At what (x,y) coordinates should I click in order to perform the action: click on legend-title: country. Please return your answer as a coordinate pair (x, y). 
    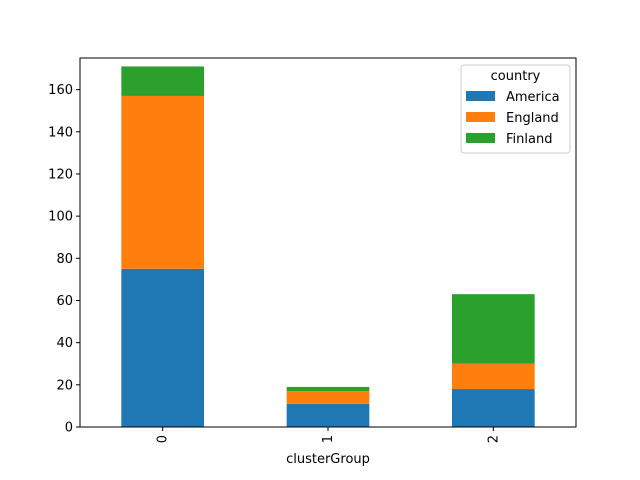
    Looking at the image, I should click on (516, 76).